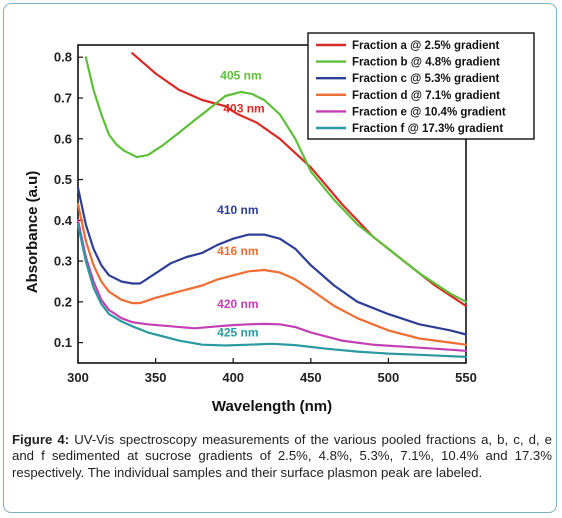 Image resolution: width=562 pixels, height=518 pixels. Describe the element at coordinates (63, 57) in the screenshot. I see `y-tick-label: 0.8` at that location.